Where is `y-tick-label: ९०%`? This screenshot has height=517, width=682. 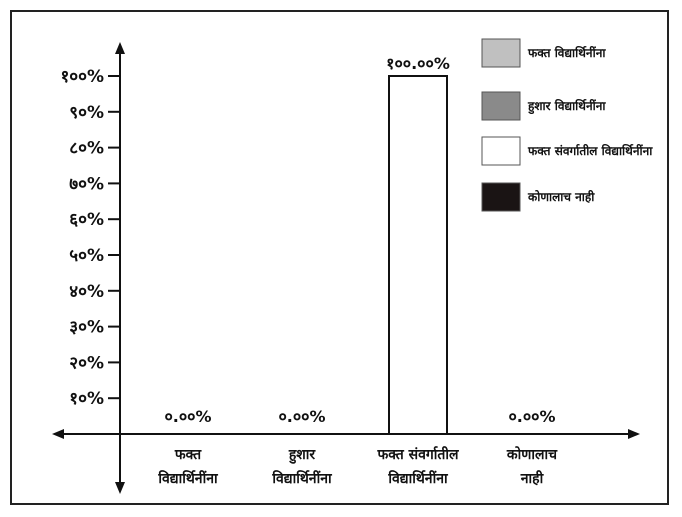
y-tick-label: ९०% is located at coordinates (86, 113).